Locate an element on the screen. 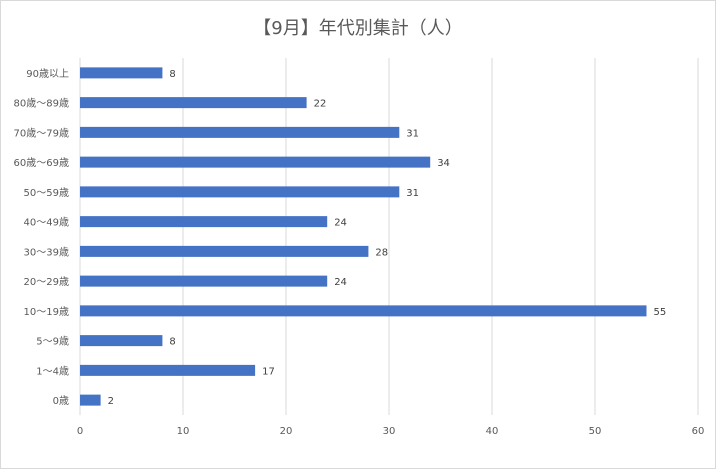  category-label: 30〜39歳 is located at coordinates (46, 252).